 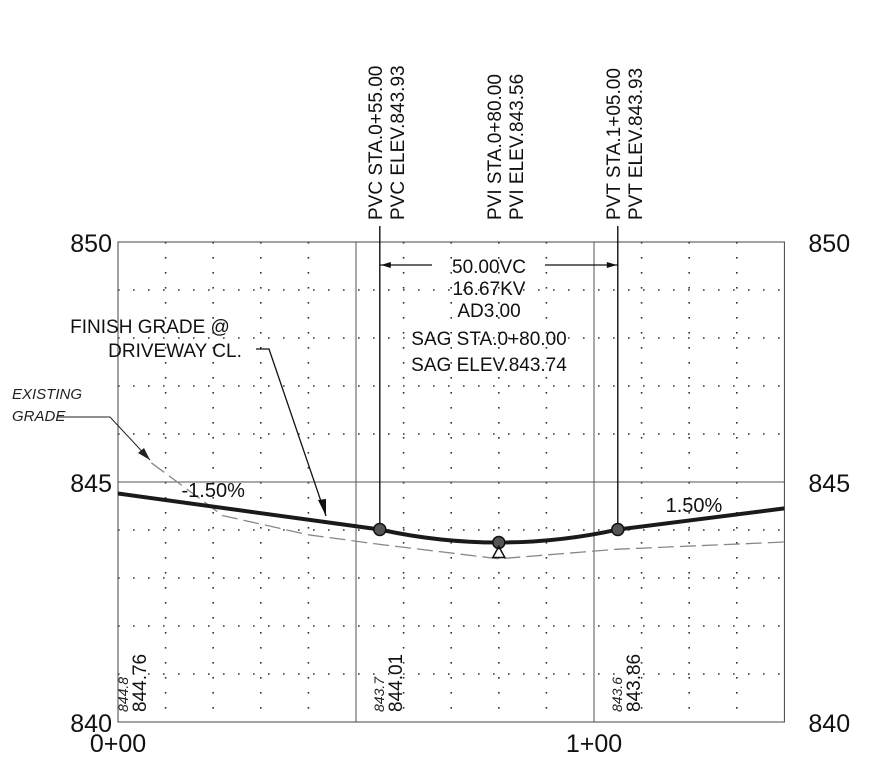 I want to click on finish-elevation-text: 843.86, so click(x=634, y=683).